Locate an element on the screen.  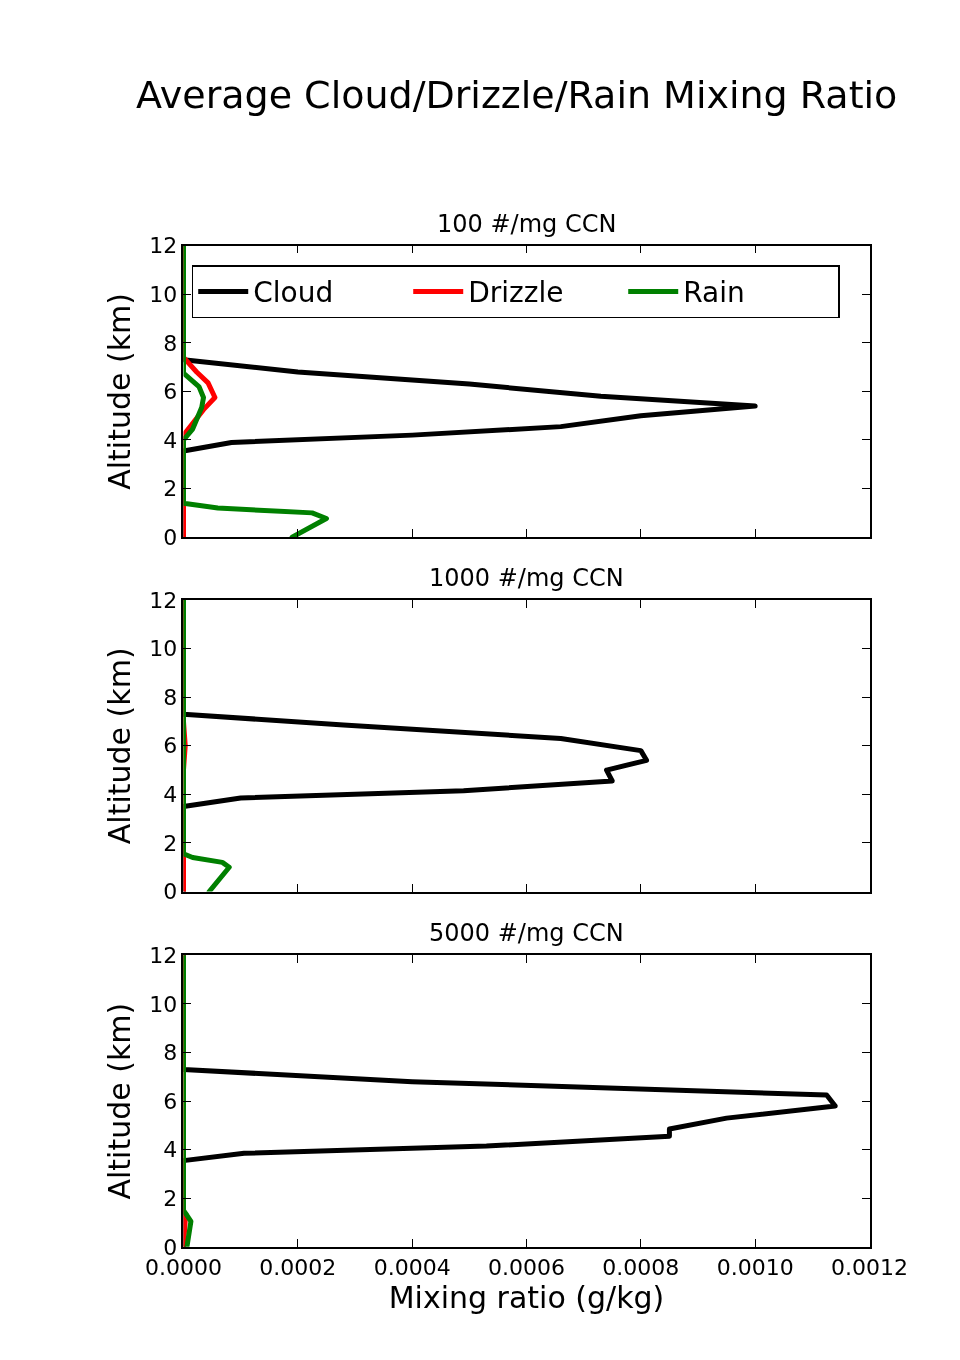
x-tick-label: 0.0002 is located at coordinates (298, 1268).